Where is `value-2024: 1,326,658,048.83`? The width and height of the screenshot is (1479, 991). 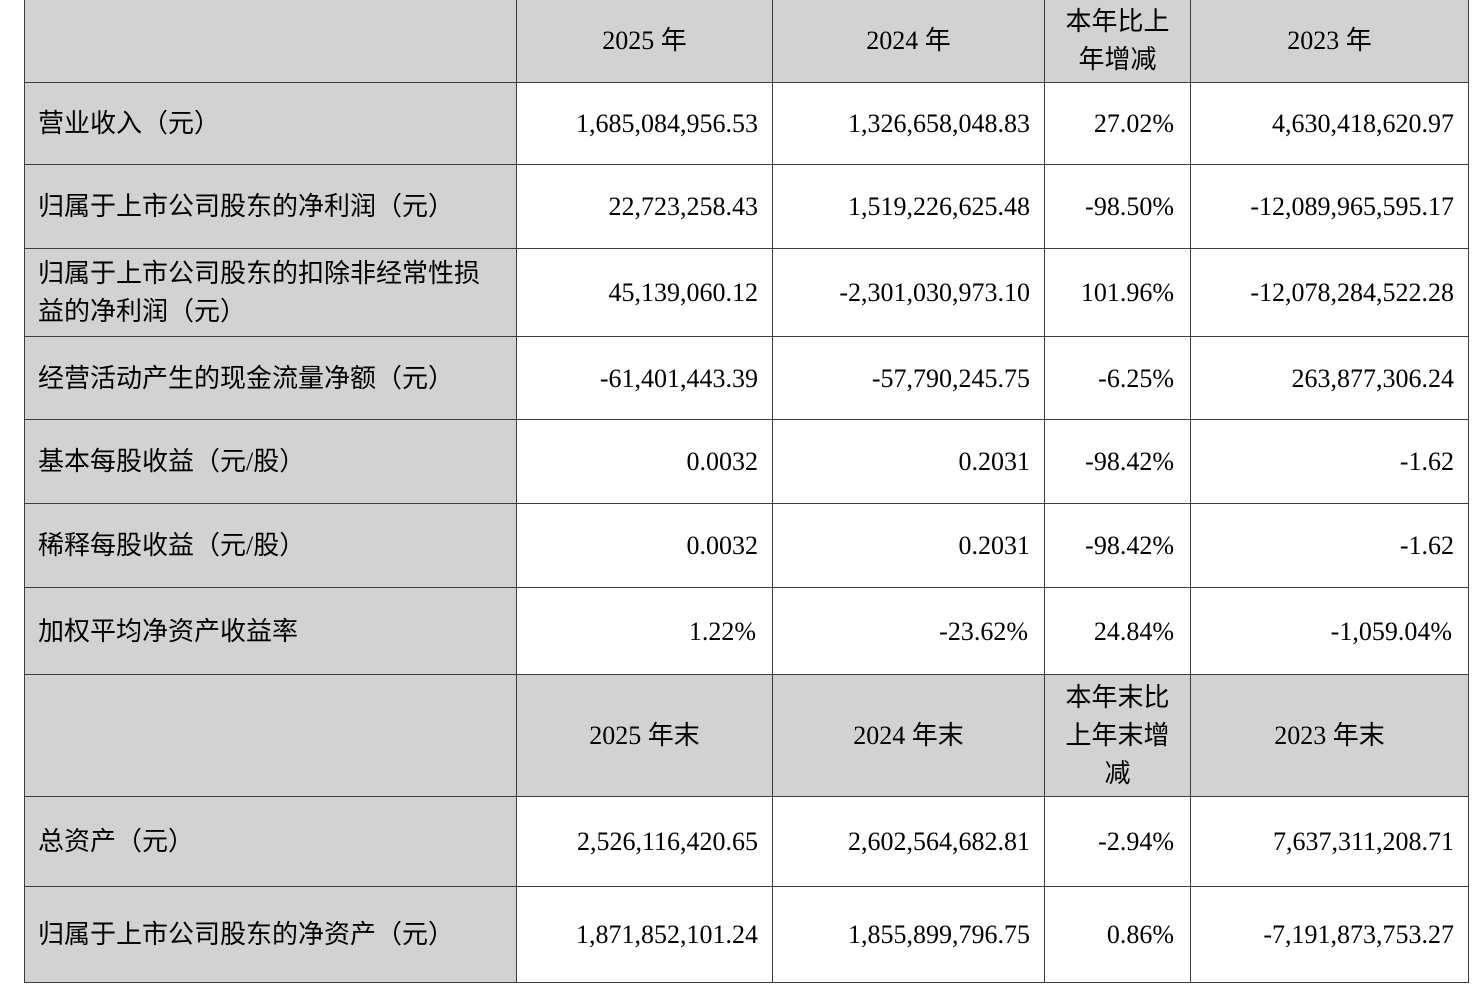 value-2024: 1,326,658,048.83 is located at coordinates (908, 124).